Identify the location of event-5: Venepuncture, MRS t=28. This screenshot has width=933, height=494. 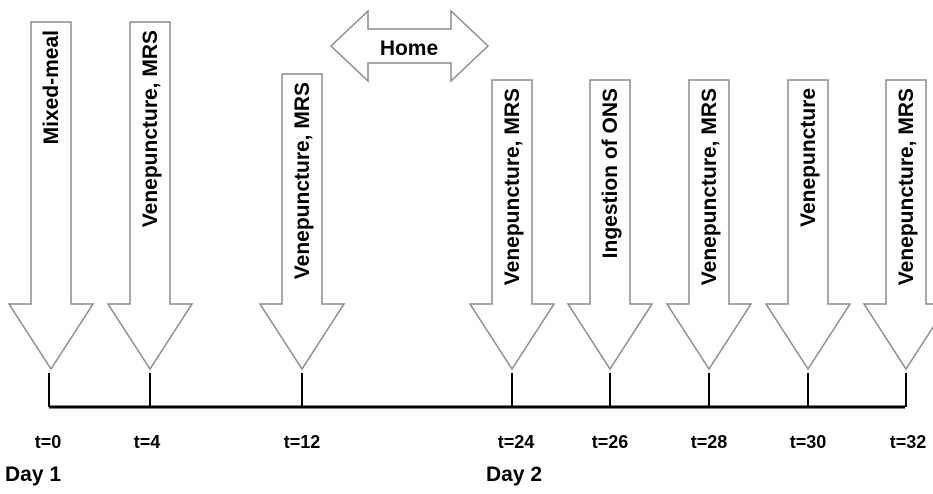
(709, 265).